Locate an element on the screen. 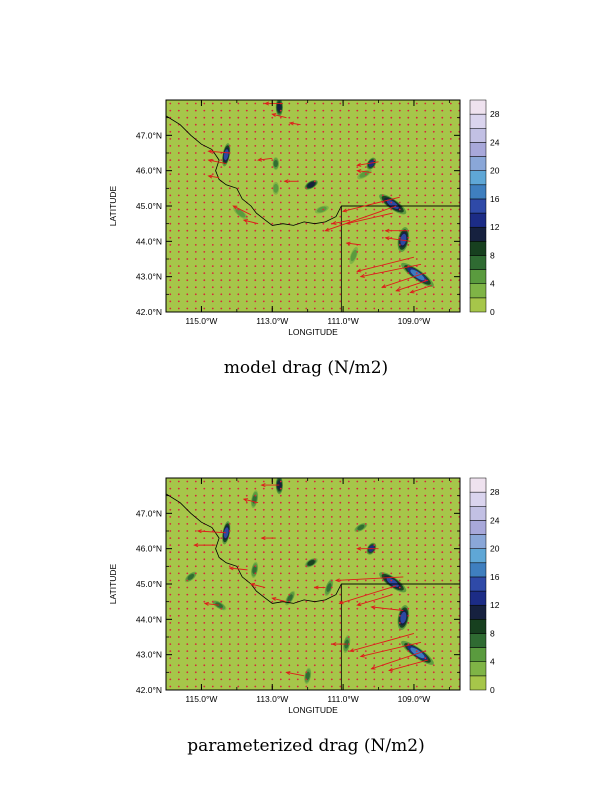 Image resolution: width=612 pixels, height=797 pixels. y-axis-label: LATITUDE is located at coordinates (113, 205).